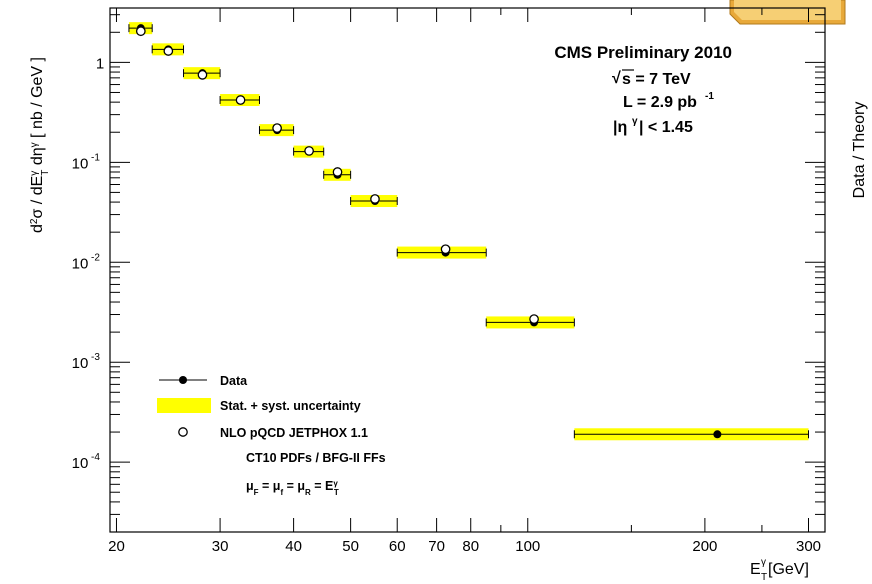 This screenshot has height=584, width=872. What do you see at coordinates (290, 406) in the screenshot?
I see `svg-text: Stat. + syst. uncertainty` at bounding box center [290, 406].